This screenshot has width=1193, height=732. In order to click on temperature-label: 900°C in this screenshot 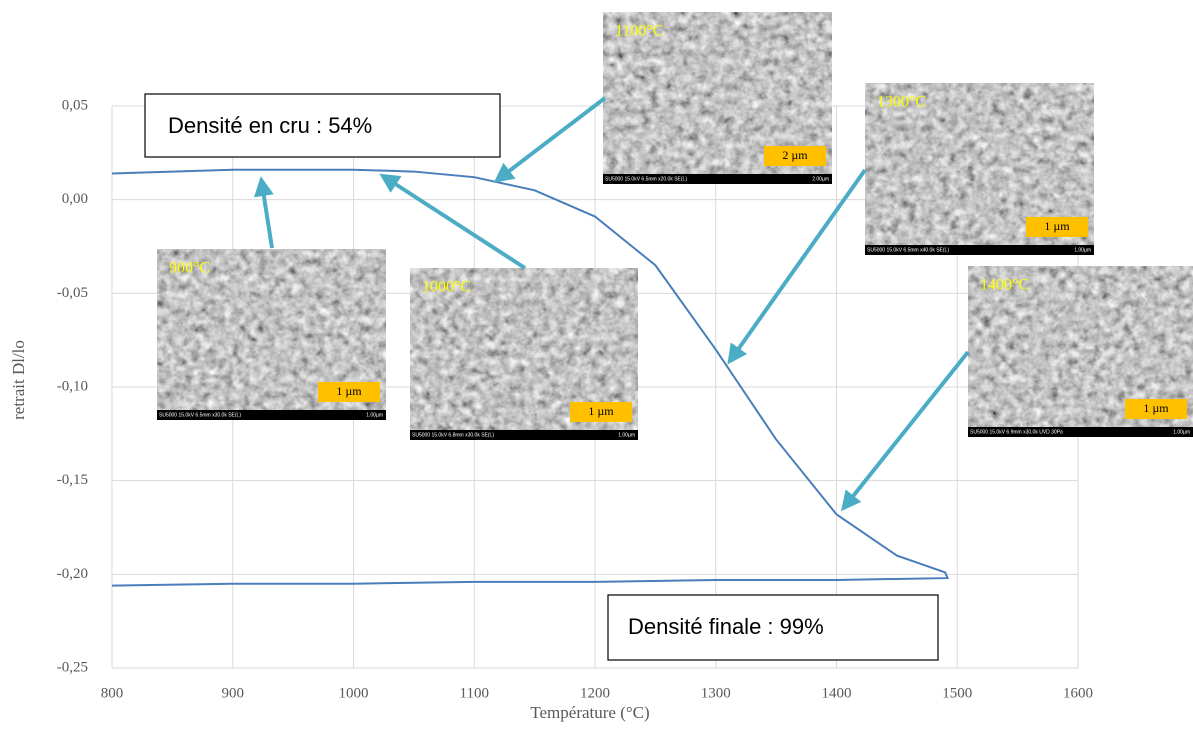, I will do `click(189, 268)`.